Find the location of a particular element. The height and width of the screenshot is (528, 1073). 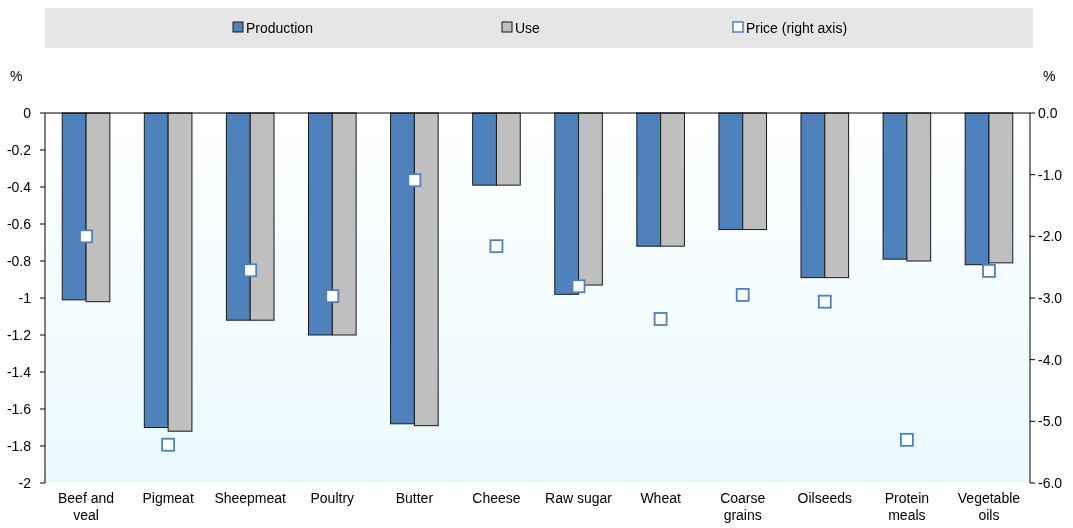

y2-axis-title: % is located at coordinates (1049, 76).